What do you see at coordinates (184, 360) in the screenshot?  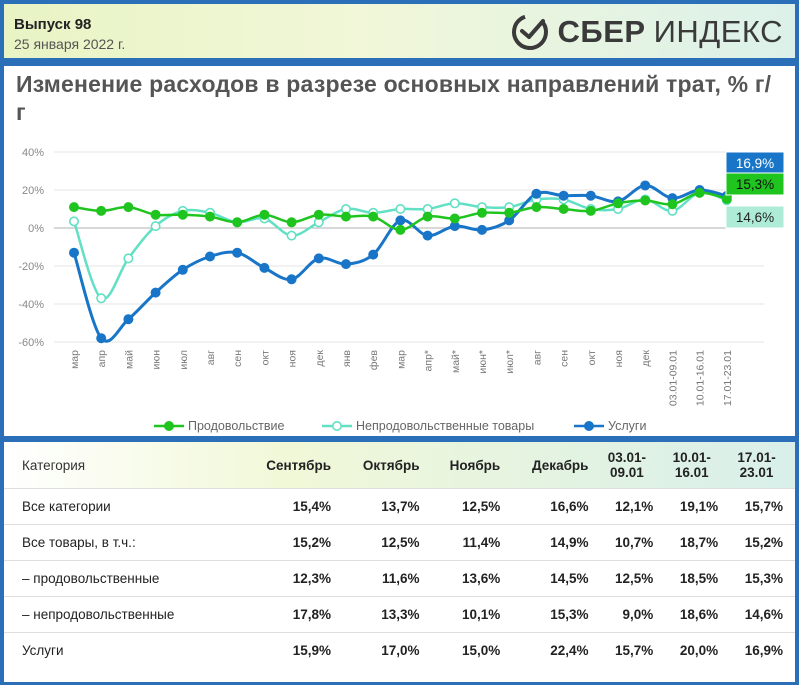 I see `x-tick-label: июл` at bounding box center [184, 360].